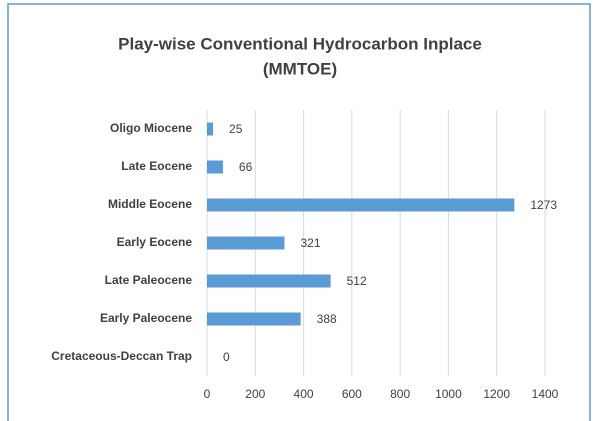  What do you see at coordinates (310, 243) in the screenshot?
I see `data-label: 321` at bounding box center [310, 243].